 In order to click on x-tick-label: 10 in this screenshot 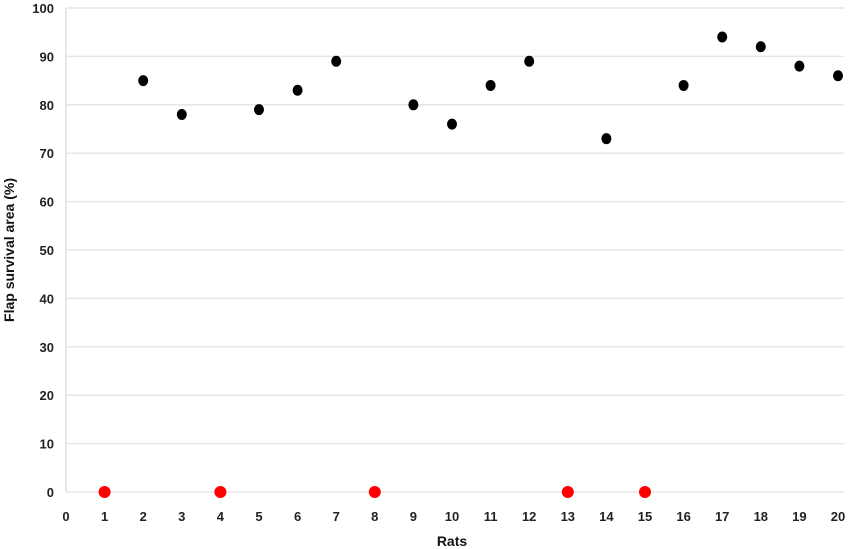, I will do `click(452, 516)`.